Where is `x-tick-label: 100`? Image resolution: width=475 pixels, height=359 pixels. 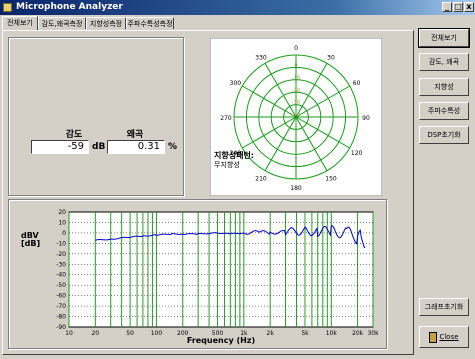 x-tick-label: 100 is located at coordinates (157, 333).